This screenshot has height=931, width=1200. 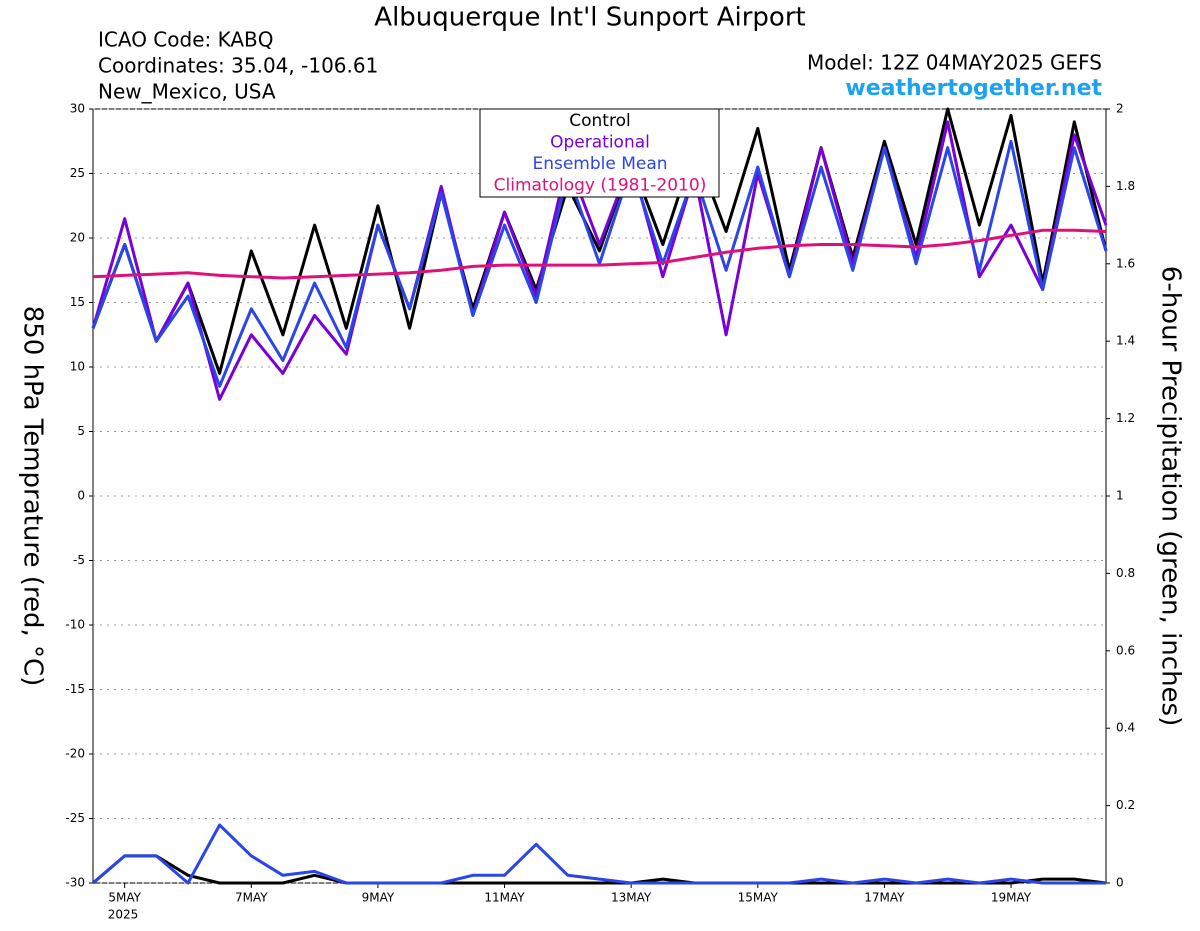 What do you see at coordinates (954, 63) in the screenshot?
I see `model-label: Model: 12Z 04MAY2025 GEFS` at bounding box center [954, 63].